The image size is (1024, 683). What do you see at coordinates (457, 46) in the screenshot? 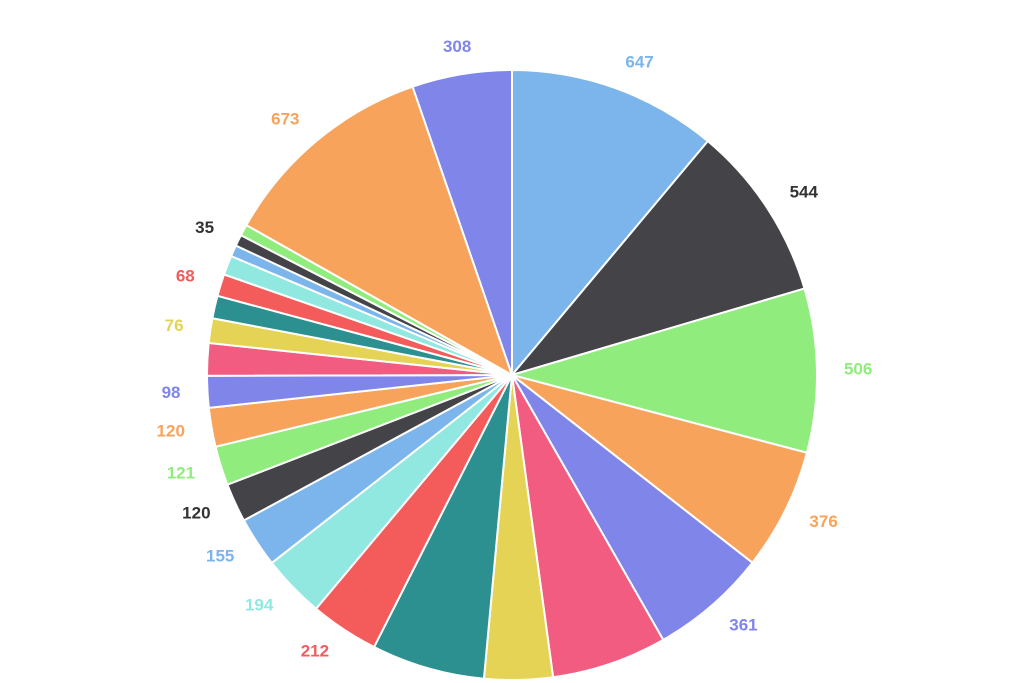
I see `data-label: 308` at bounding box center [457, 46].